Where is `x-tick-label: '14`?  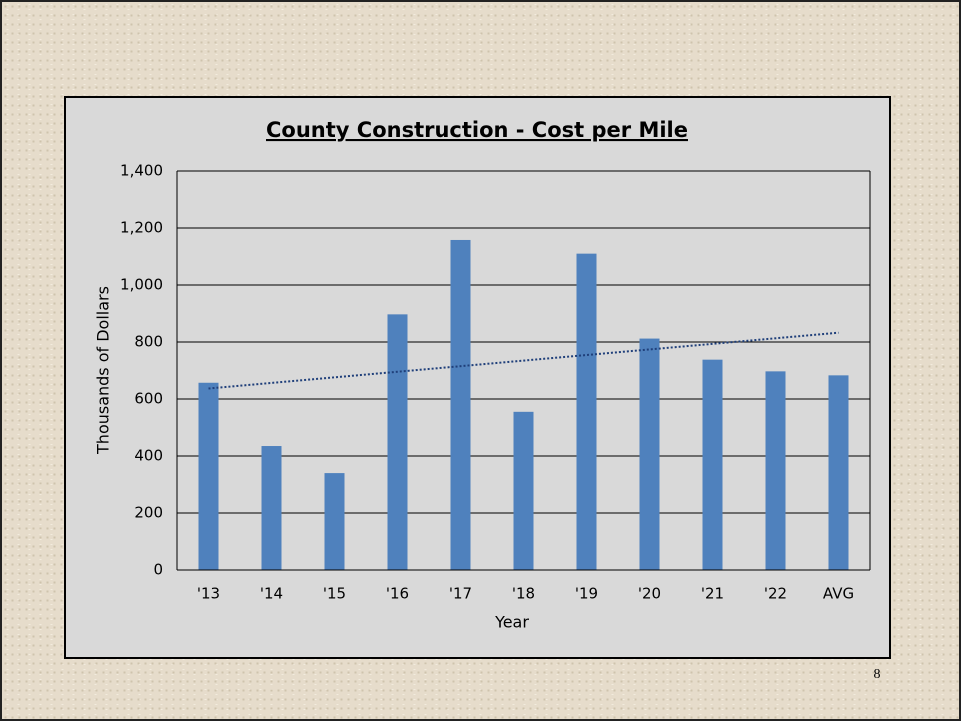 x-tick-label: '14 is located at coordinates (271, 594).